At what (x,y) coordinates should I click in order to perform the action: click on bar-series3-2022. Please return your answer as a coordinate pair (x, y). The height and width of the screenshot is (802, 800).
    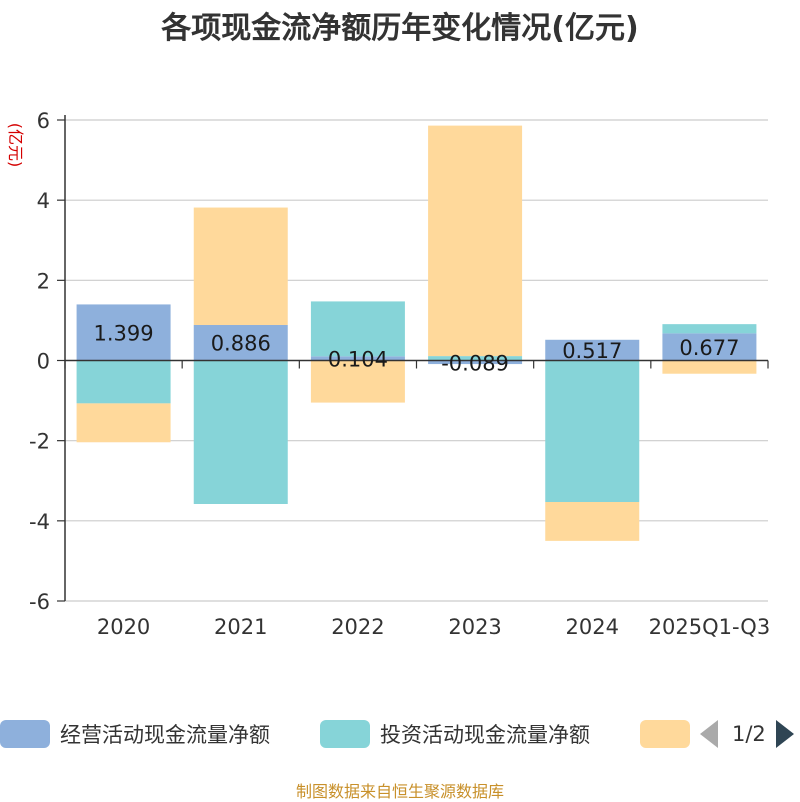
    Looking at the image, I should click on (357, 381).